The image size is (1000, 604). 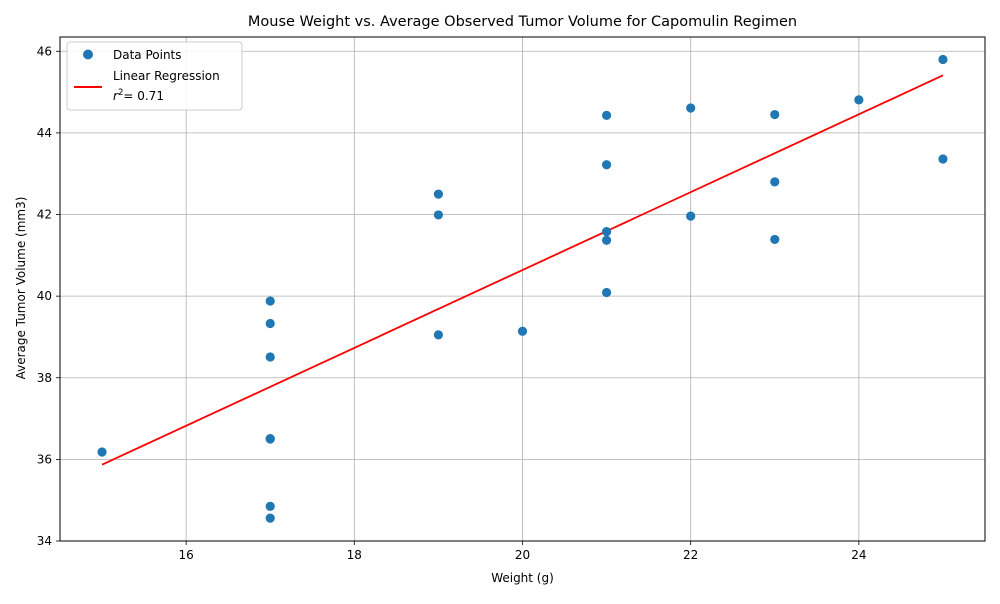 I want to click on x-tick-label: 16, so click(x=185, y=555).